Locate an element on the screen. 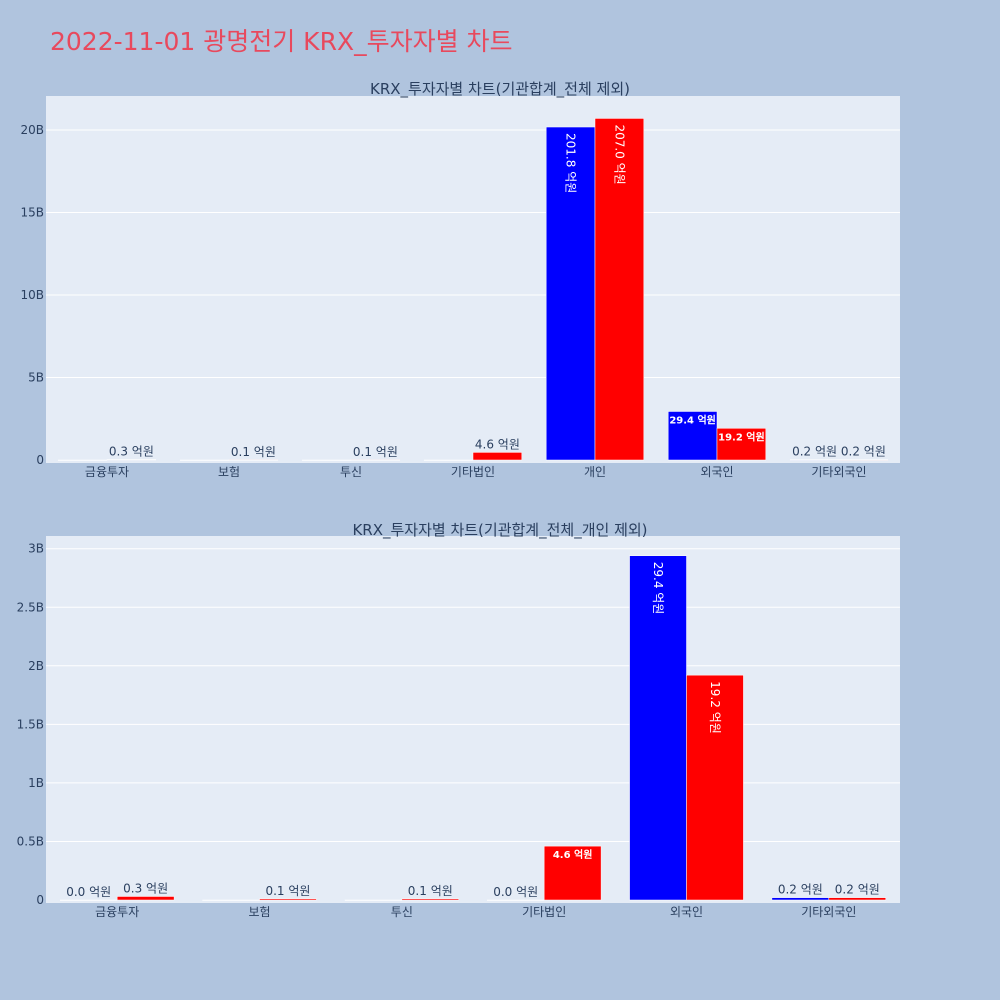  y-tick-label: 1.5B is located at coordinates (30, 724).